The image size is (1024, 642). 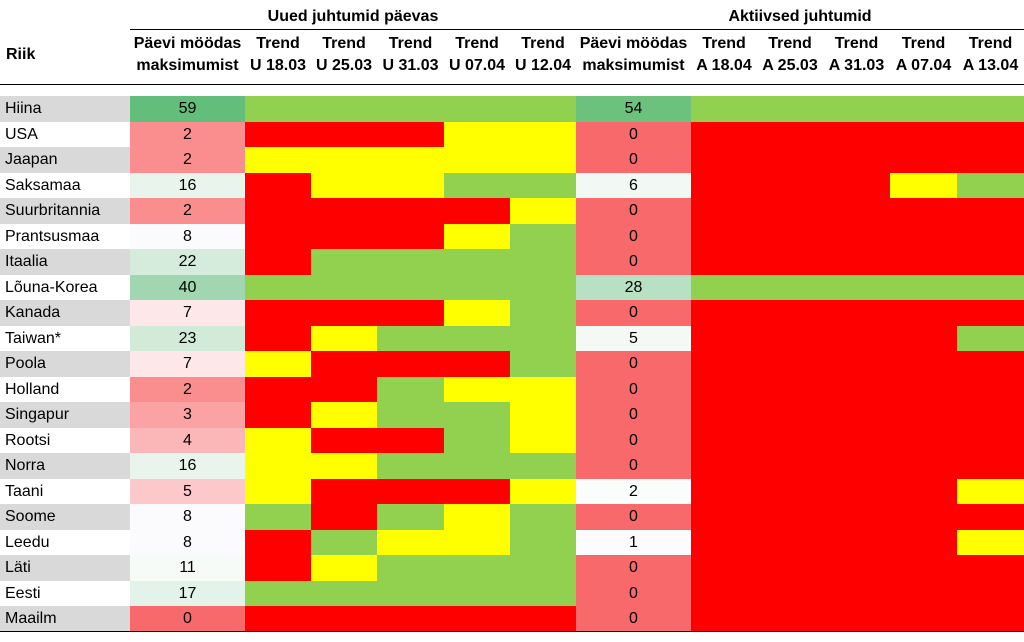 I want to click on active-days-since-max: 2, so click(x=633, y=491).